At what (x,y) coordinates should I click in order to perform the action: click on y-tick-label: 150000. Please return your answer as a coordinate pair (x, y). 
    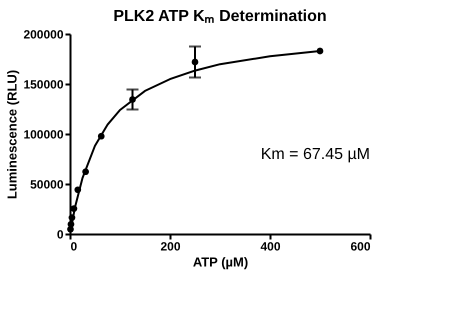
    Looking at the image, I should click on (43, 85).